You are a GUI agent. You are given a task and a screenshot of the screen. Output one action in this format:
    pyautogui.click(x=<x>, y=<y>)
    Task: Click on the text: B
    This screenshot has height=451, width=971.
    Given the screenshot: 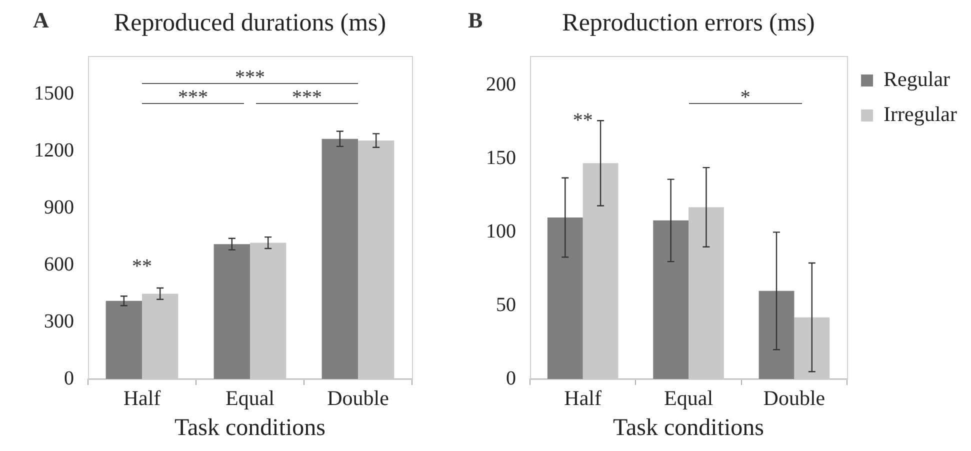 What is the action you would take?
    pyautogui.click(x=475, y=20)
    